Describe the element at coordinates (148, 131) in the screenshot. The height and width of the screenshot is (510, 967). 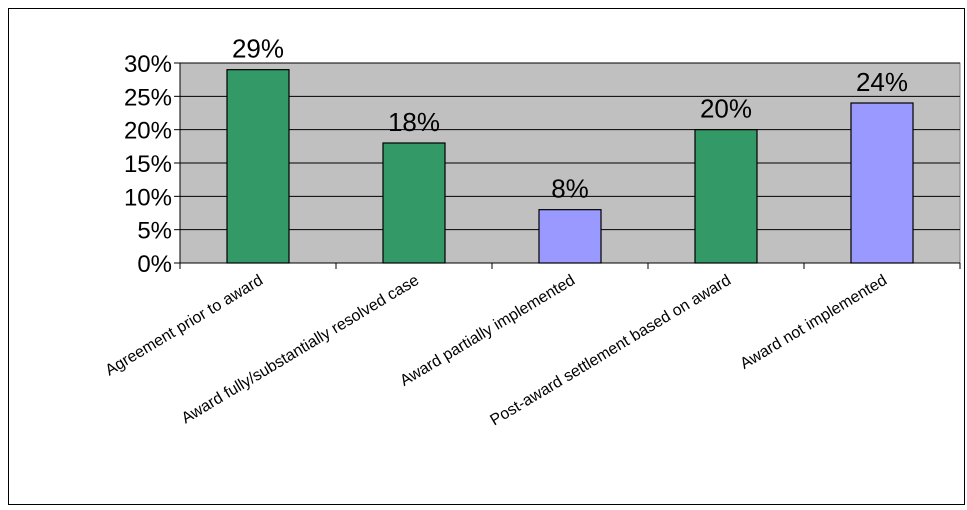
I see `y-tick-label: 20%` at that location.